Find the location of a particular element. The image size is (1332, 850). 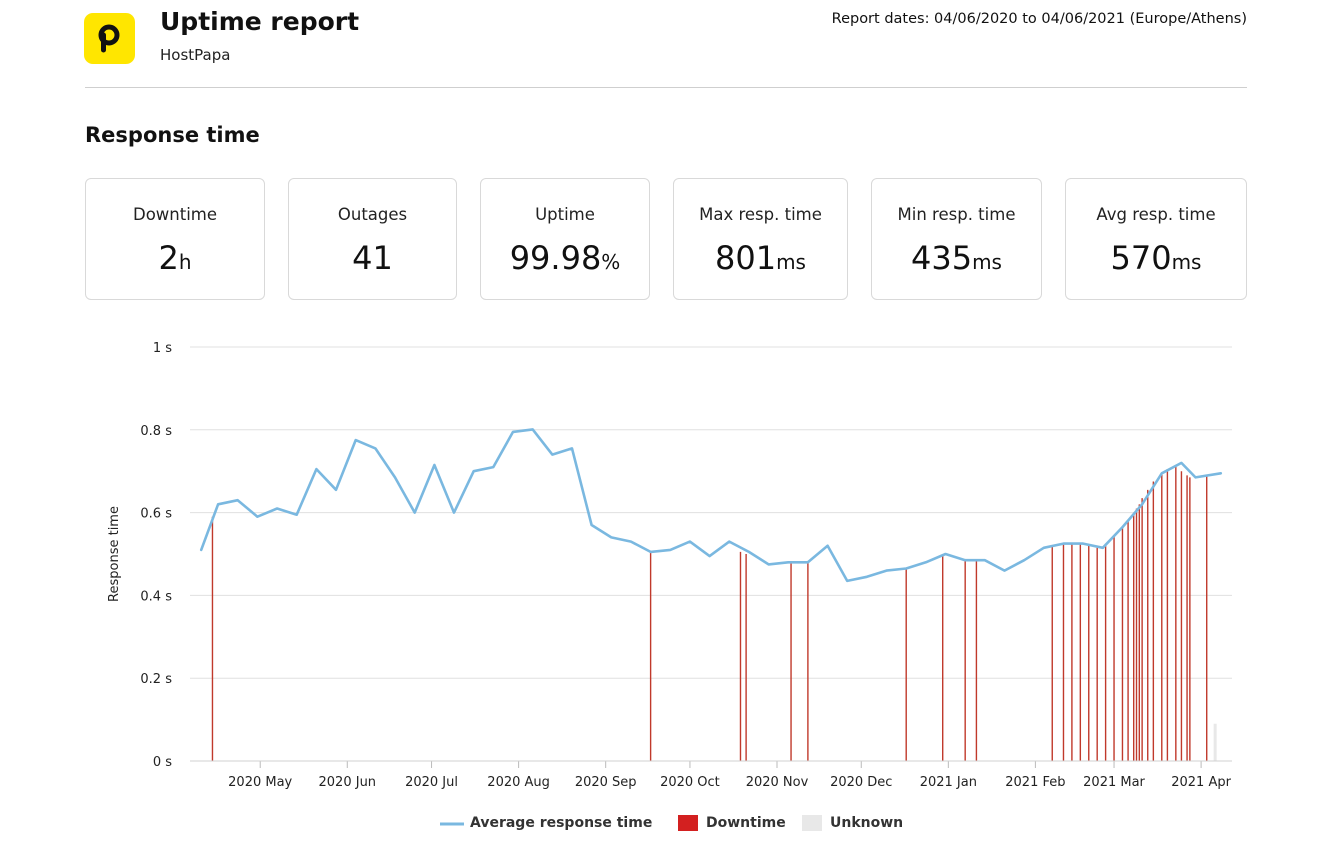

legend-unknown-swatch is located at coordinates (812, 823).